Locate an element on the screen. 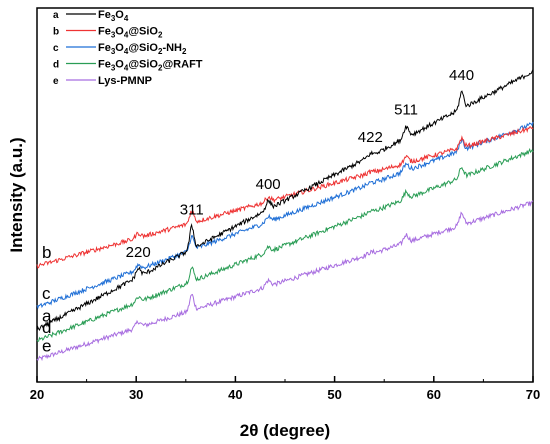  x-tick-label: 20 is located at coordinates (37, 394).